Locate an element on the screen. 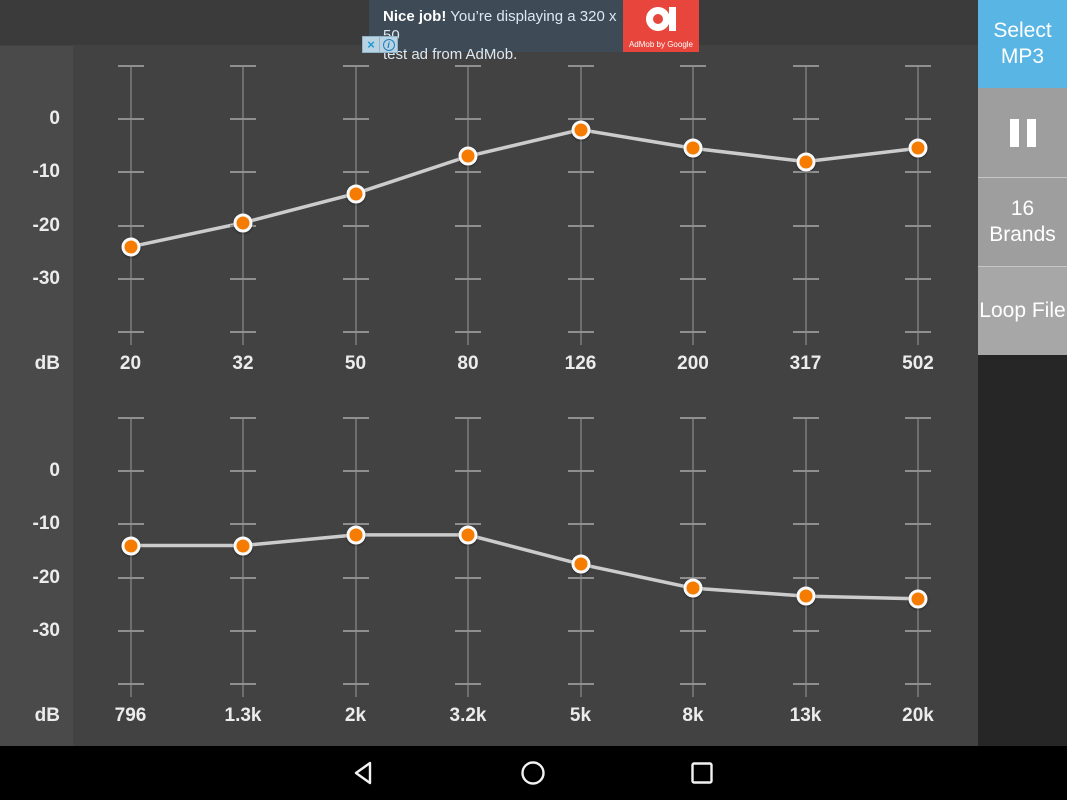 This screenshot has width=1067, height=800. pause-button is located at coordinates (1022, 132).